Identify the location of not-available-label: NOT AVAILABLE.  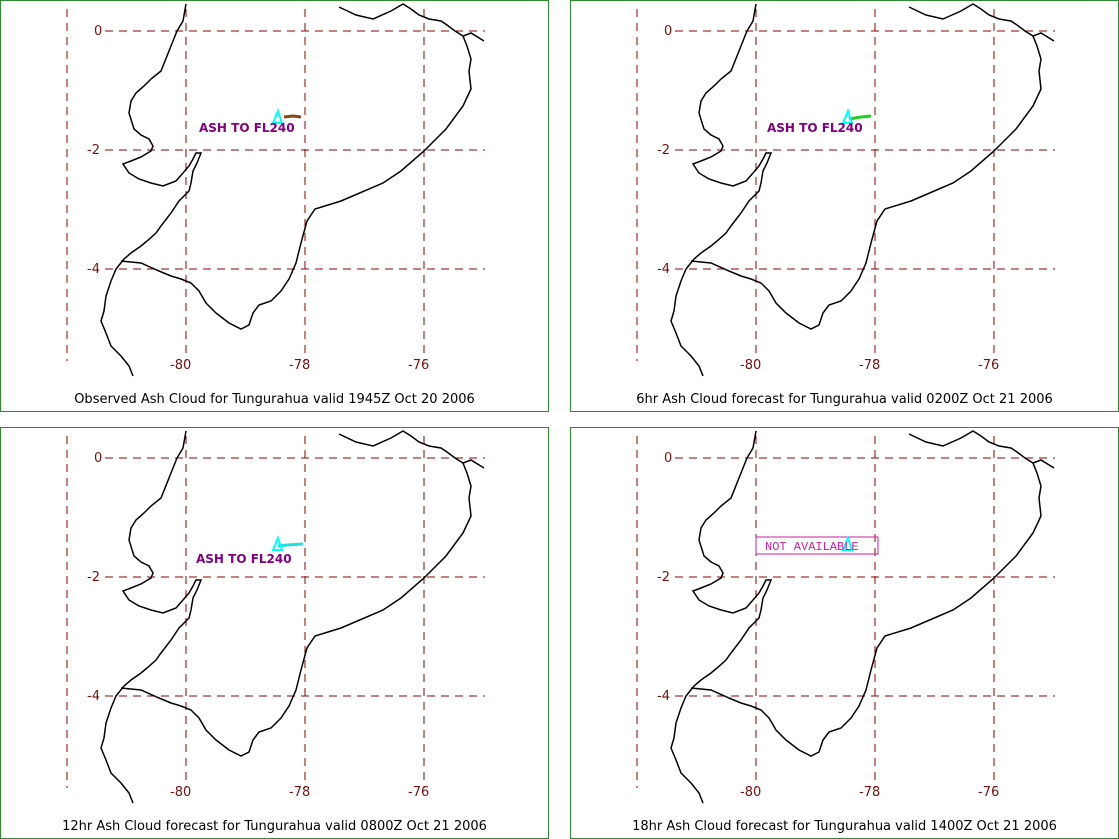
(812, 547).